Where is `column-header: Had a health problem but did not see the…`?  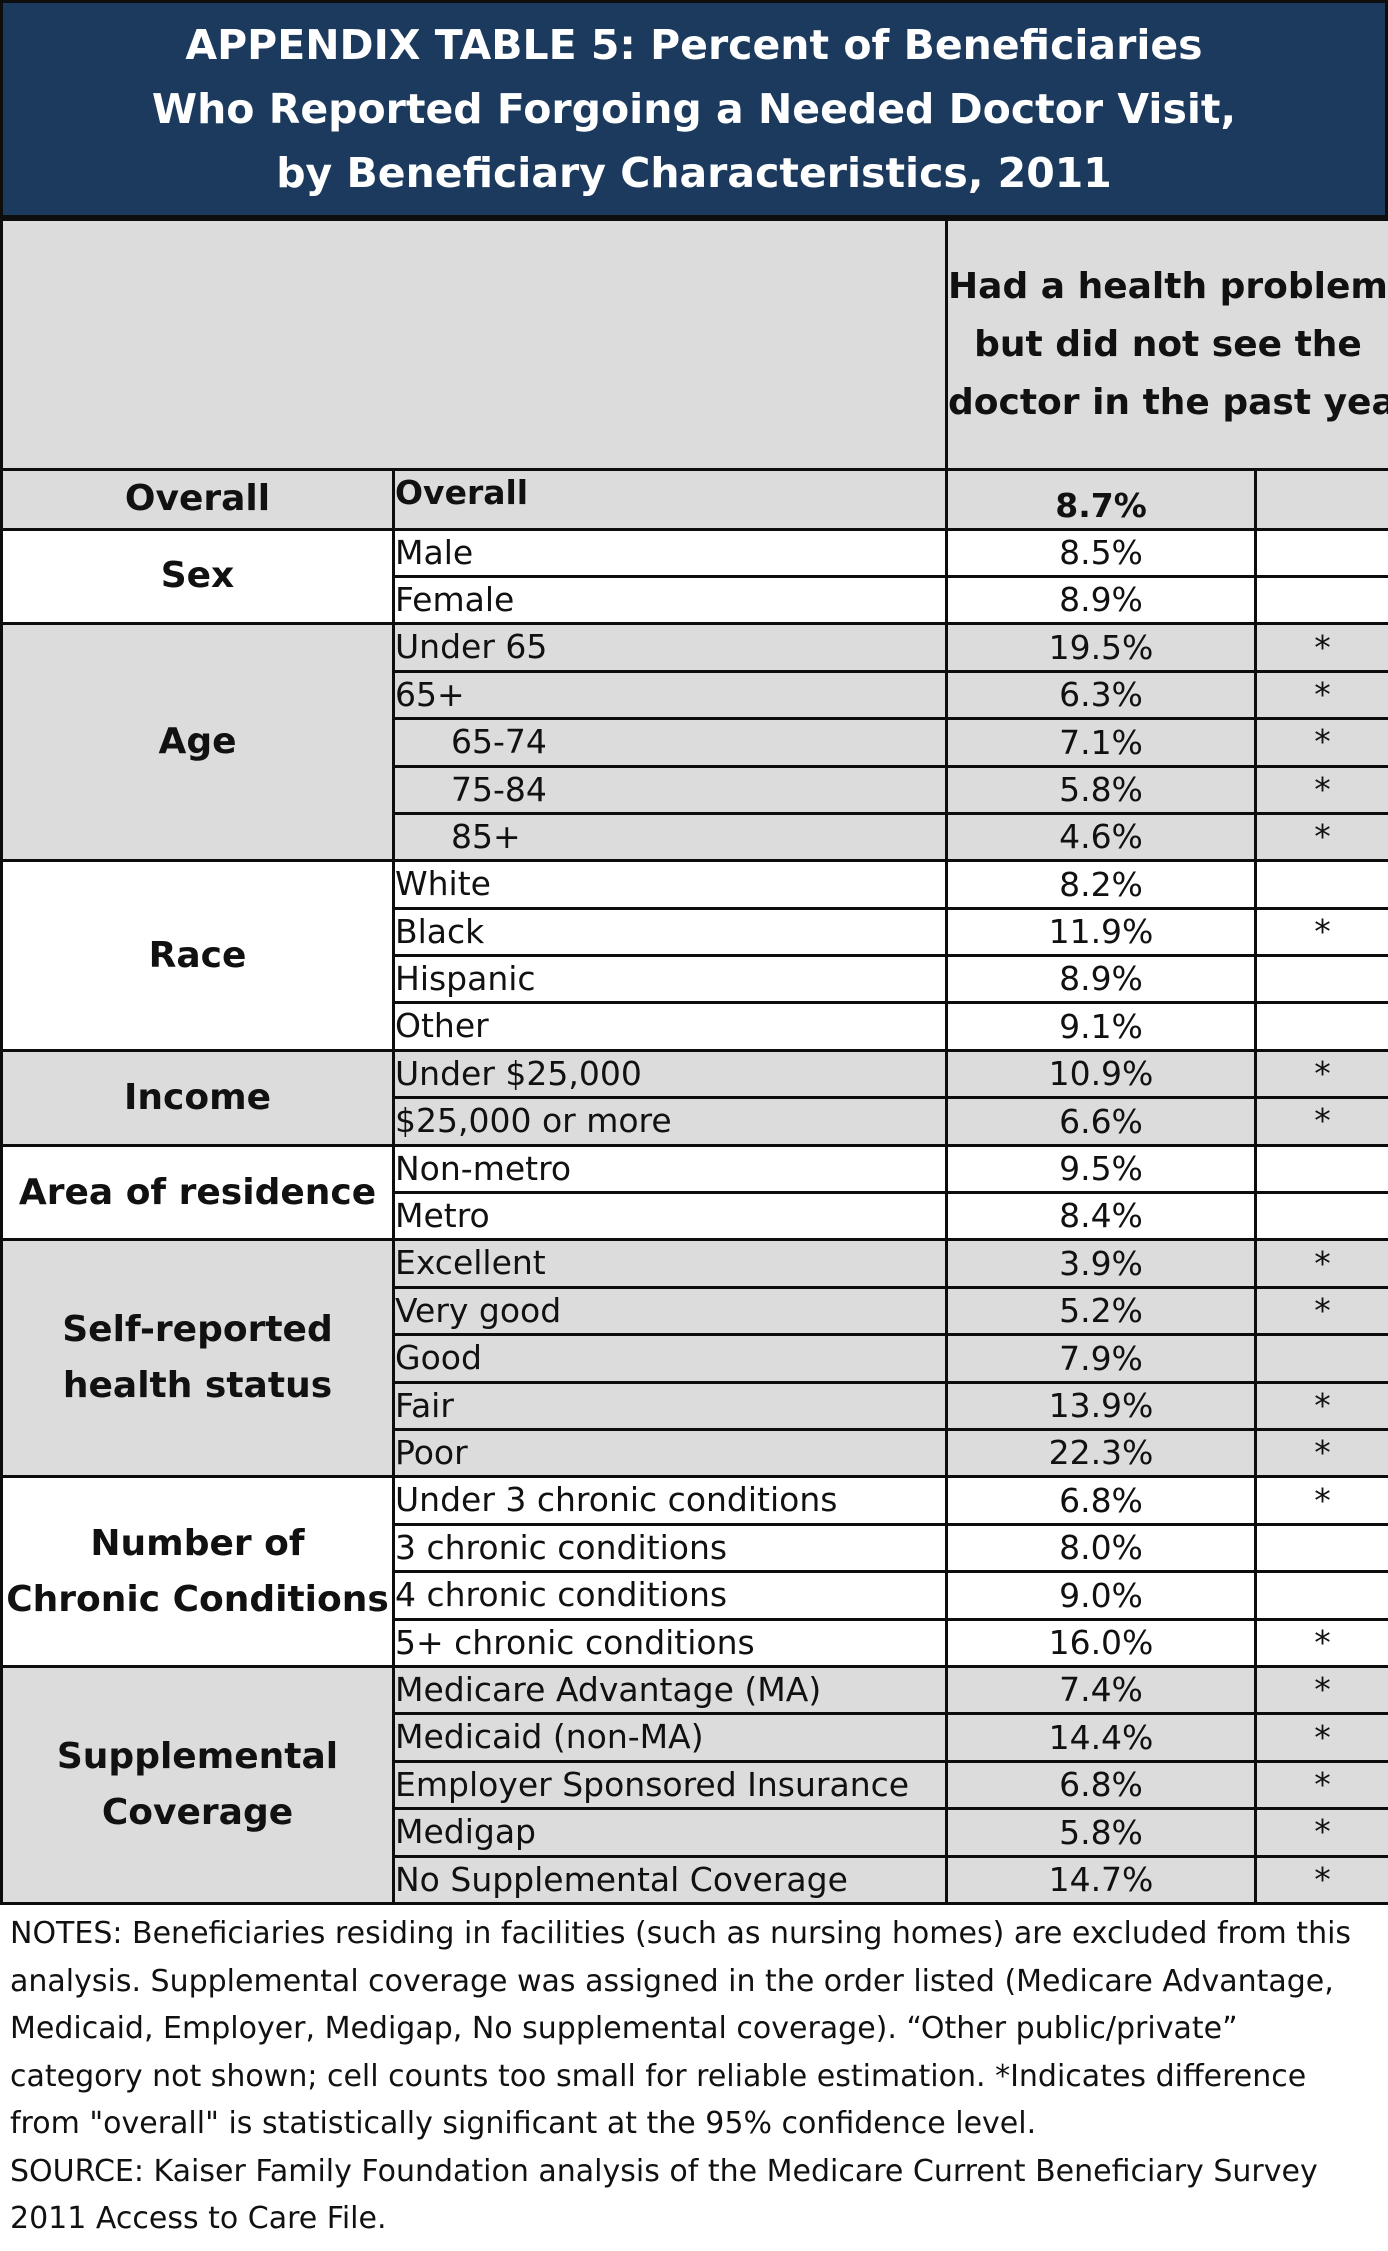 column-header: Had a health problem but did not see the… is located at coordinates (1166, 344).